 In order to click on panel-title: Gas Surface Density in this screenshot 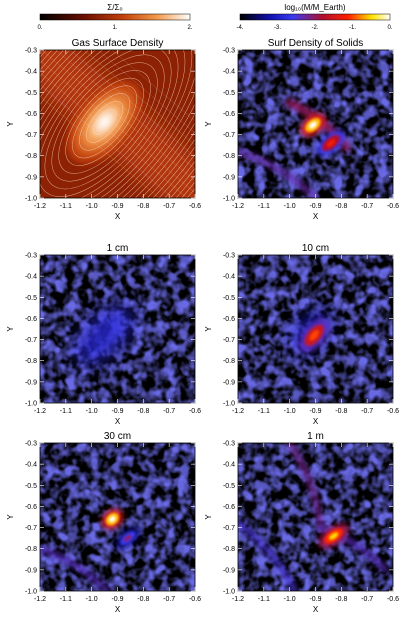, I will do `click(118, 43)`.